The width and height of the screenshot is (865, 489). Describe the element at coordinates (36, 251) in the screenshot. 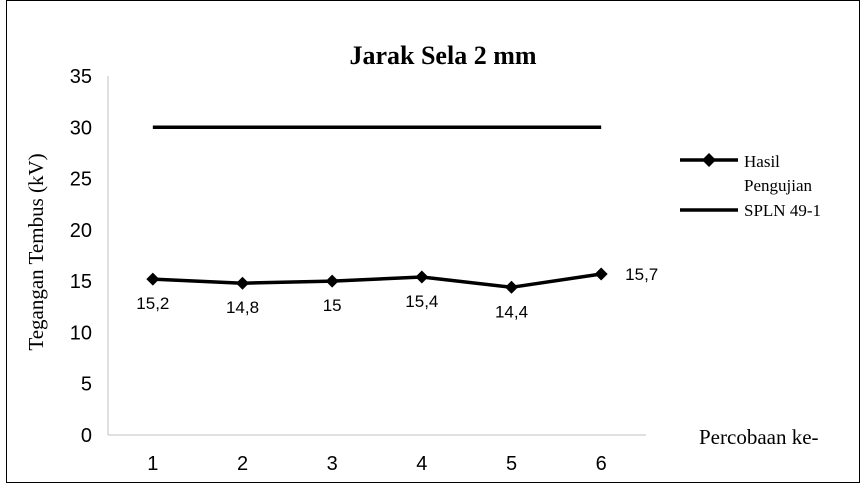

I see `y-axis-label: Tegangan Tembus (kV)` at that location.